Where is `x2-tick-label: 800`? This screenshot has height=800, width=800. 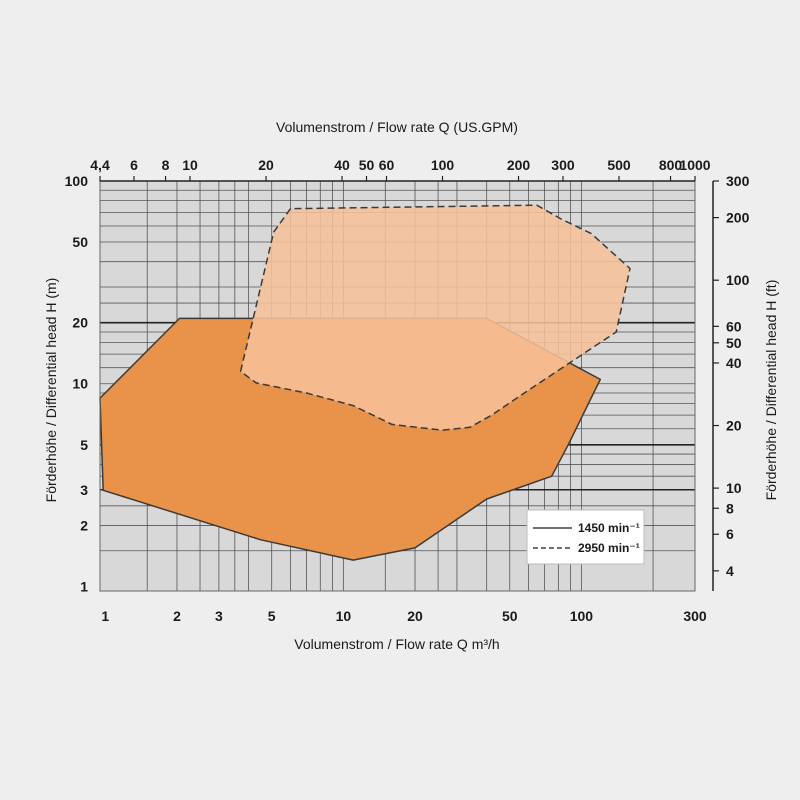
x2-tick-label: 800 is located at coordinates (671, 165).